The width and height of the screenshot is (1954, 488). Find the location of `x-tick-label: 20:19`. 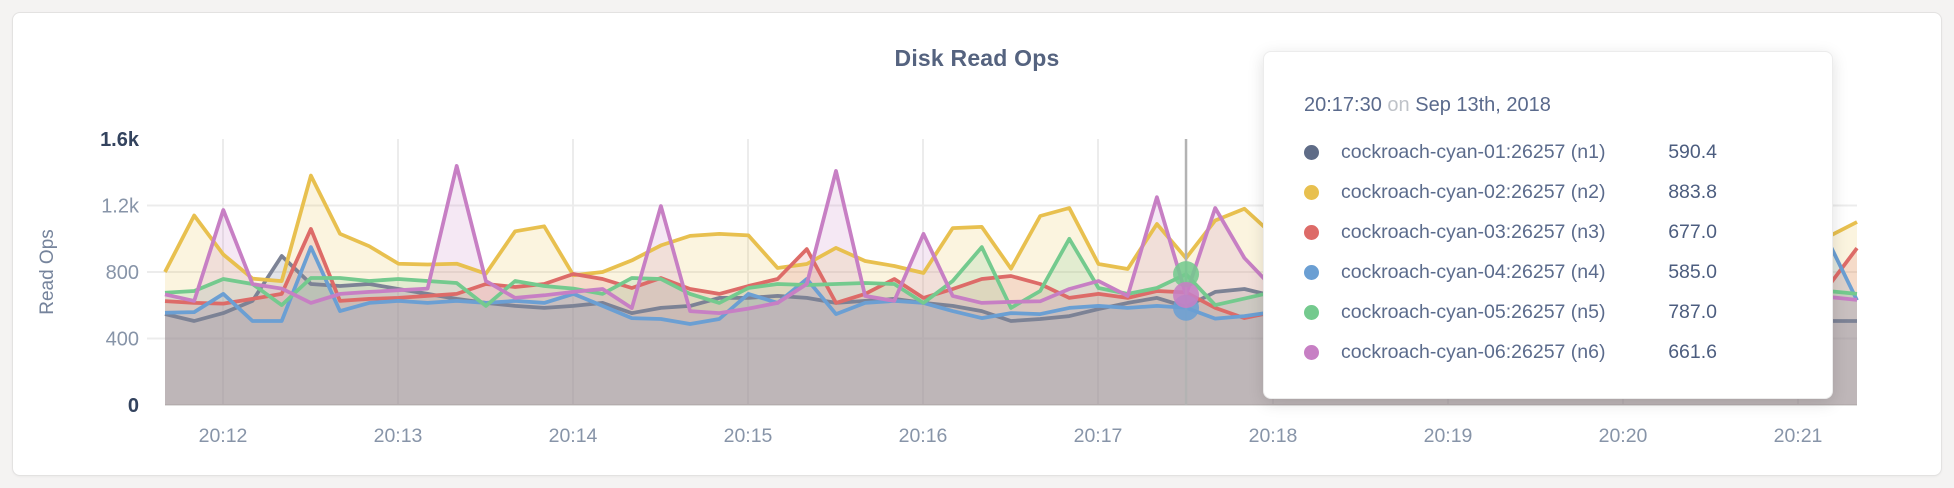

x-tick-label: 20:19 is located at coordinates (1448, 436).